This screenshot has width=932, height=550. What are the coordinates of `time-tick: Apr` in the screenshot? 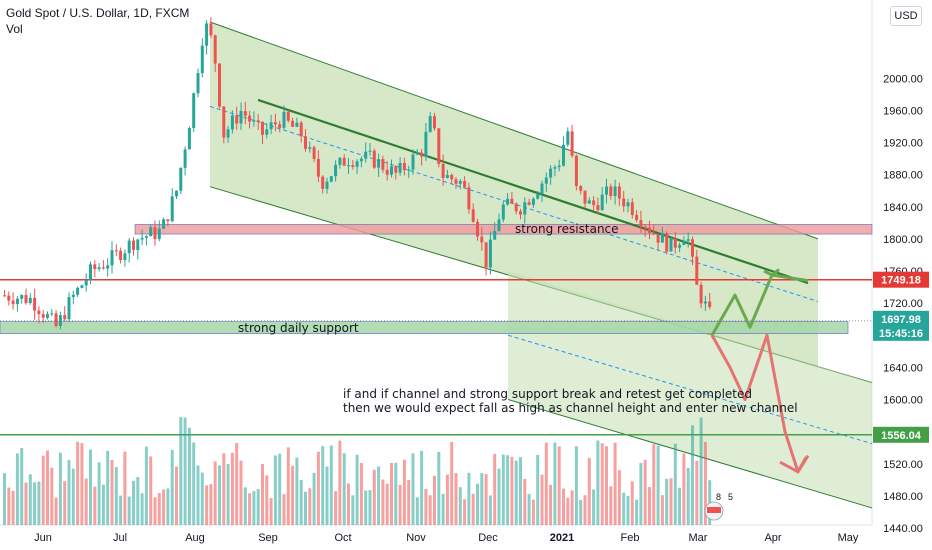 It's located at (772, 538).